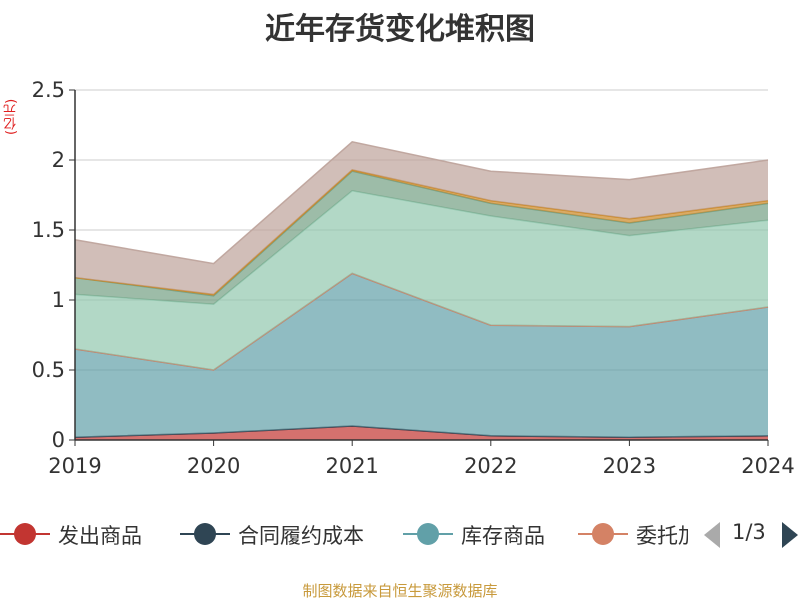 The height and width of the screenshot is (601, 800). What do you see at coordinates (213, 466) in the screenshot?
I see `x-tick-label: 2020` at bounding box center [213, 466].